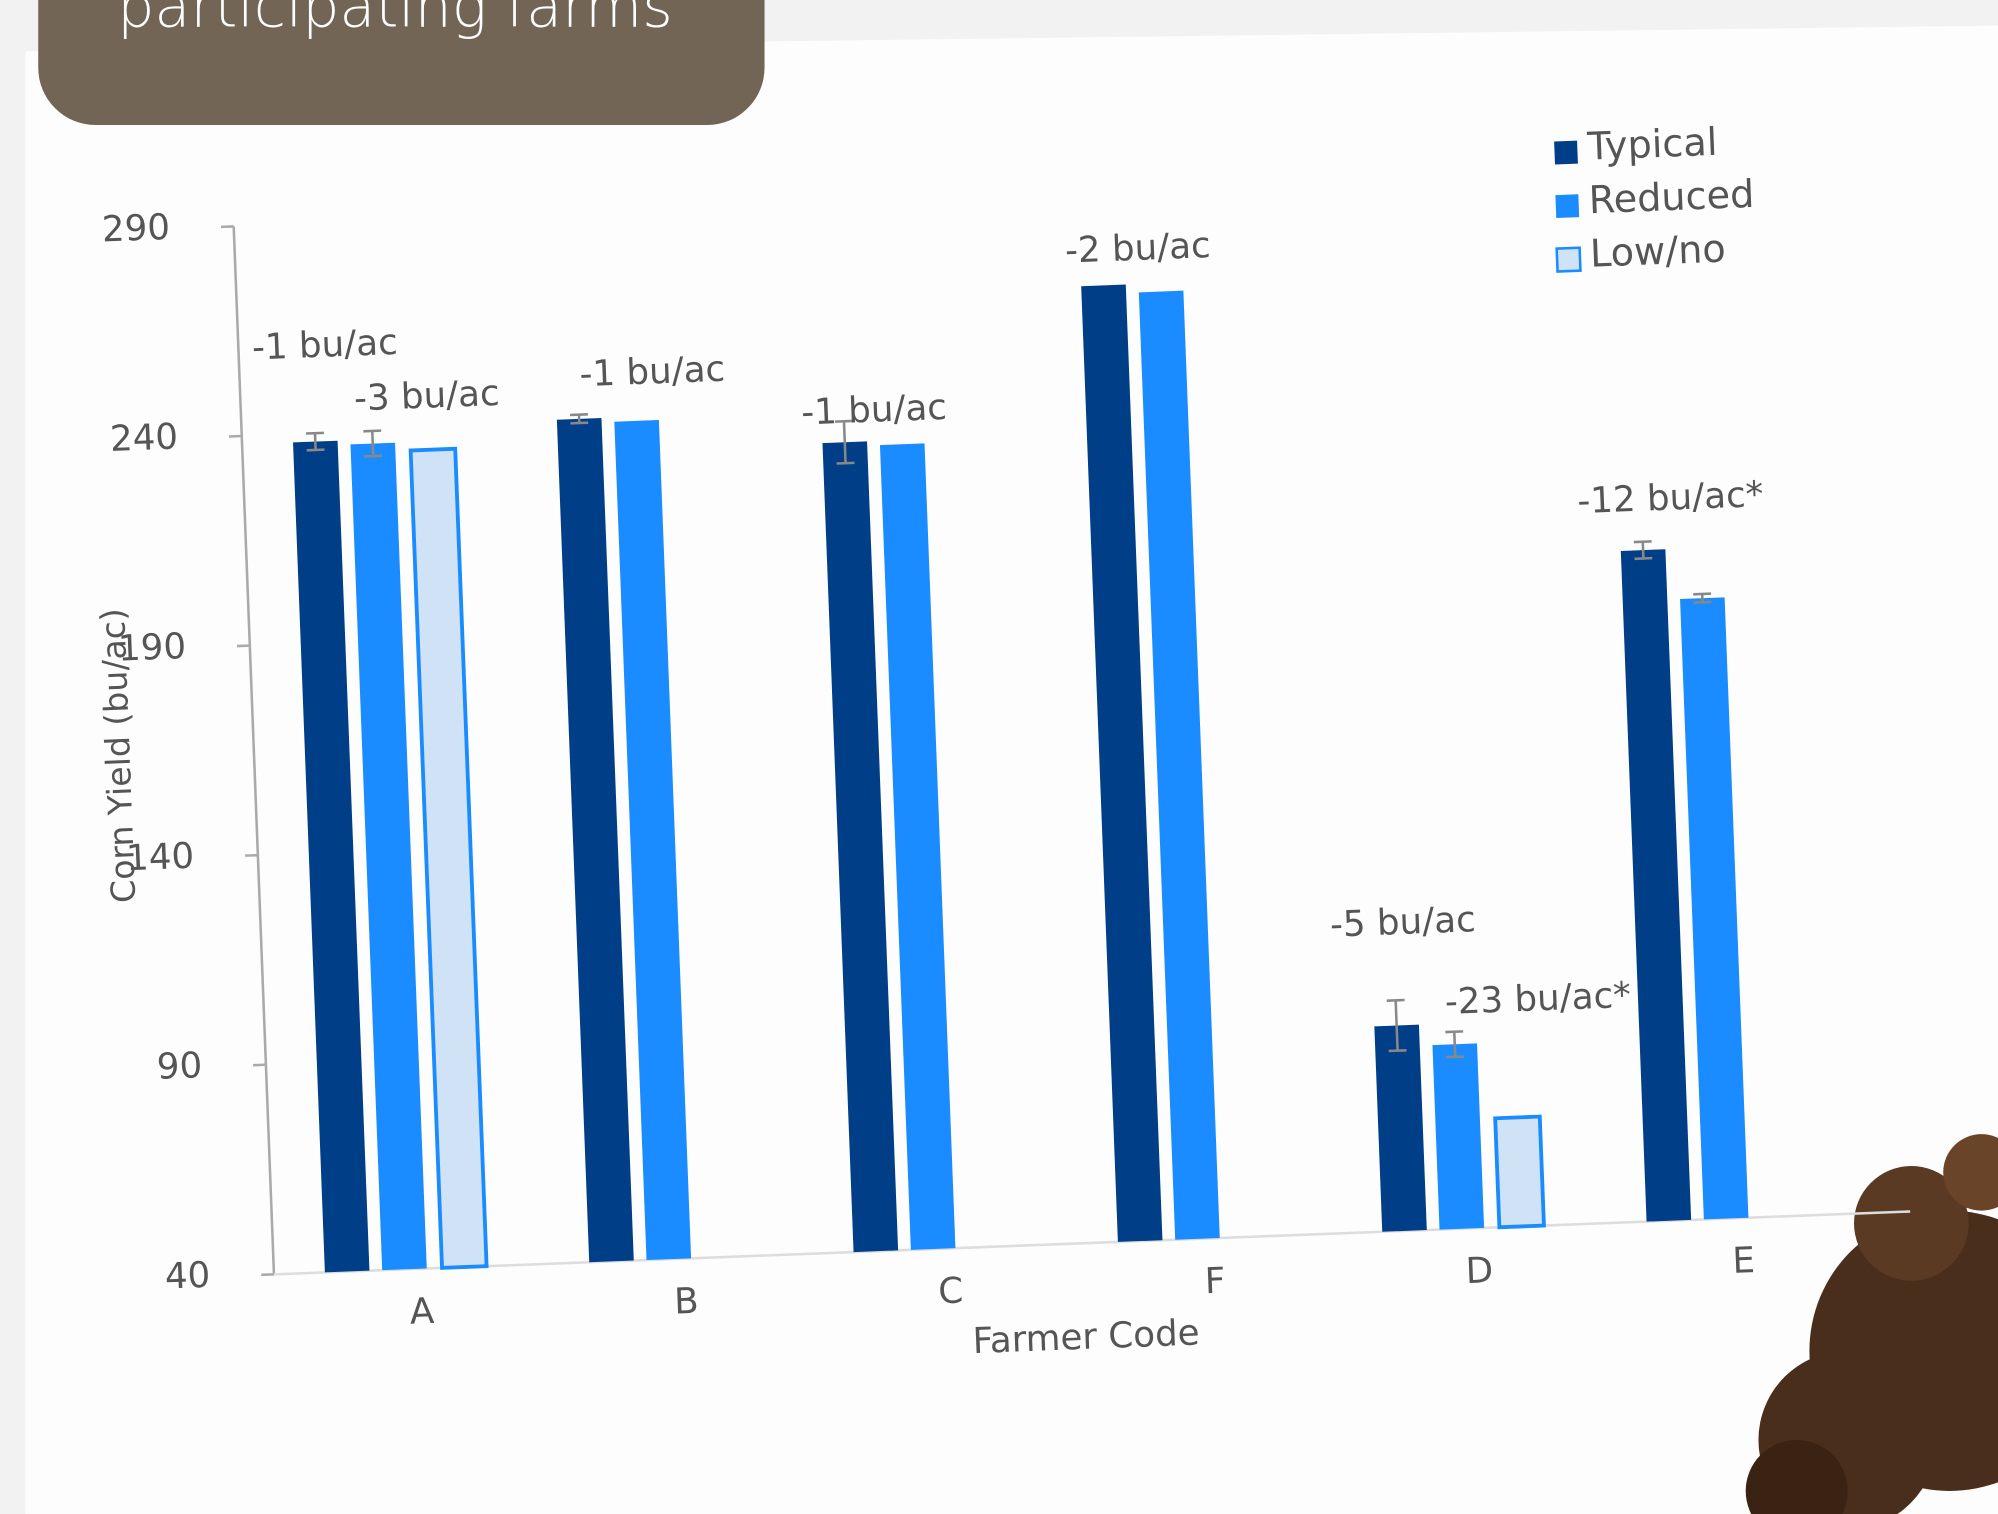  What do you see at coordinates (136, 229) in the screenshot?
I see `y-tick-label: 290` at bounding box center [136, 229].